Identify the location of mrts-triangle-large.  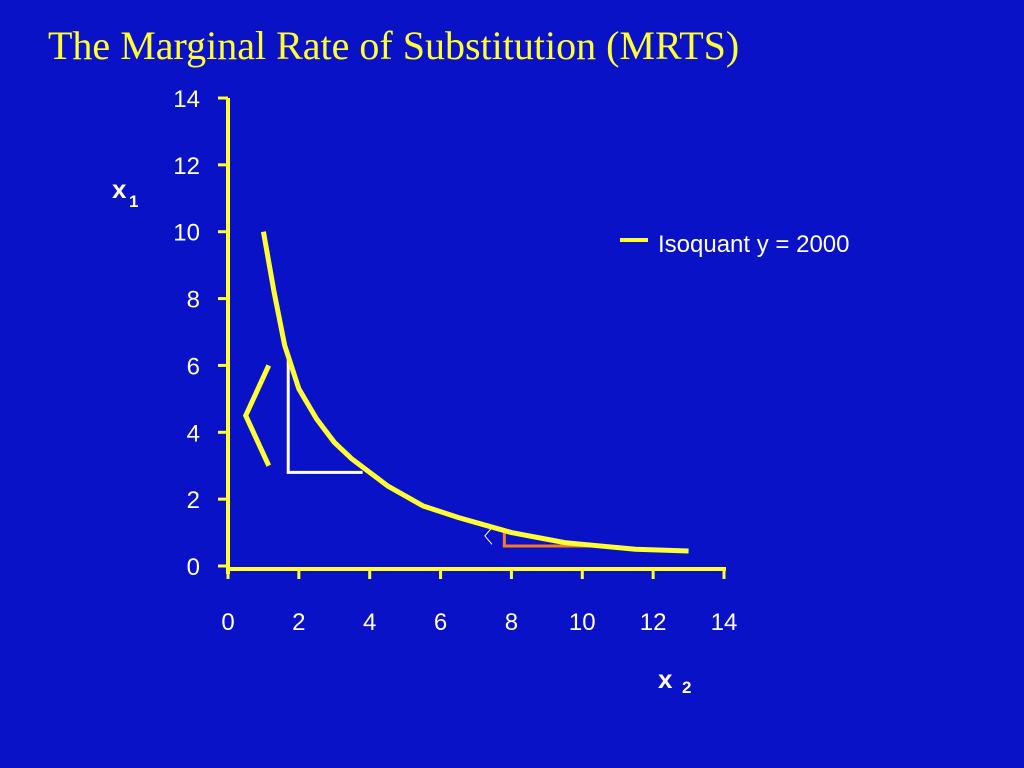
(324, 414).